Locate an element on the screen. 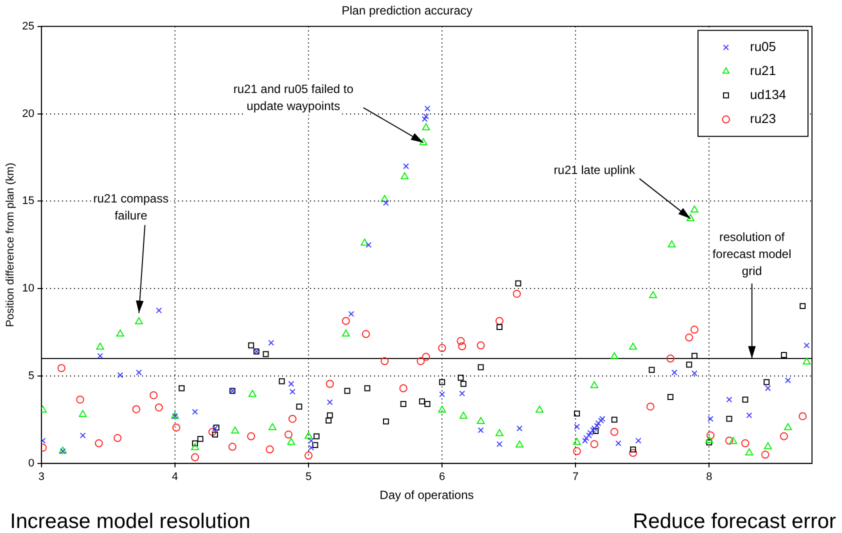  x-tick-label: 8 is located at coordinates (709, 477).